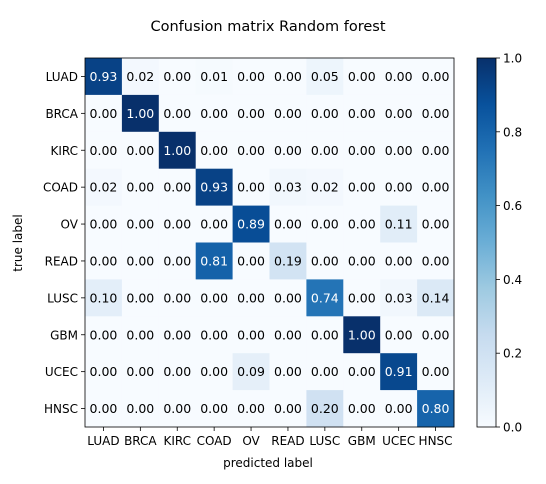 This screenshot has width=546, height=484. What do you see at coordinates (270, 437) in the screenshot?
I see `x-axis-ticks: LUAD BRCA KIRC COAD OV READ LUSC GBM UCEC HNSC` at bounding box center [270, 437].